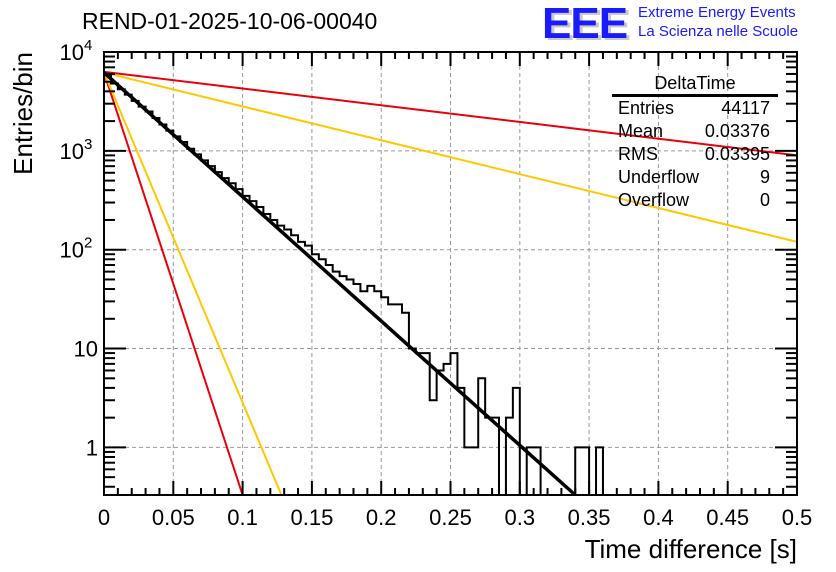 The width and height of the screenshot is (836, 572). Describe the element at coordinates (718, 31) in the screenshot. I see `logo-line-2: La Scienza nelle Scuole` at that location.